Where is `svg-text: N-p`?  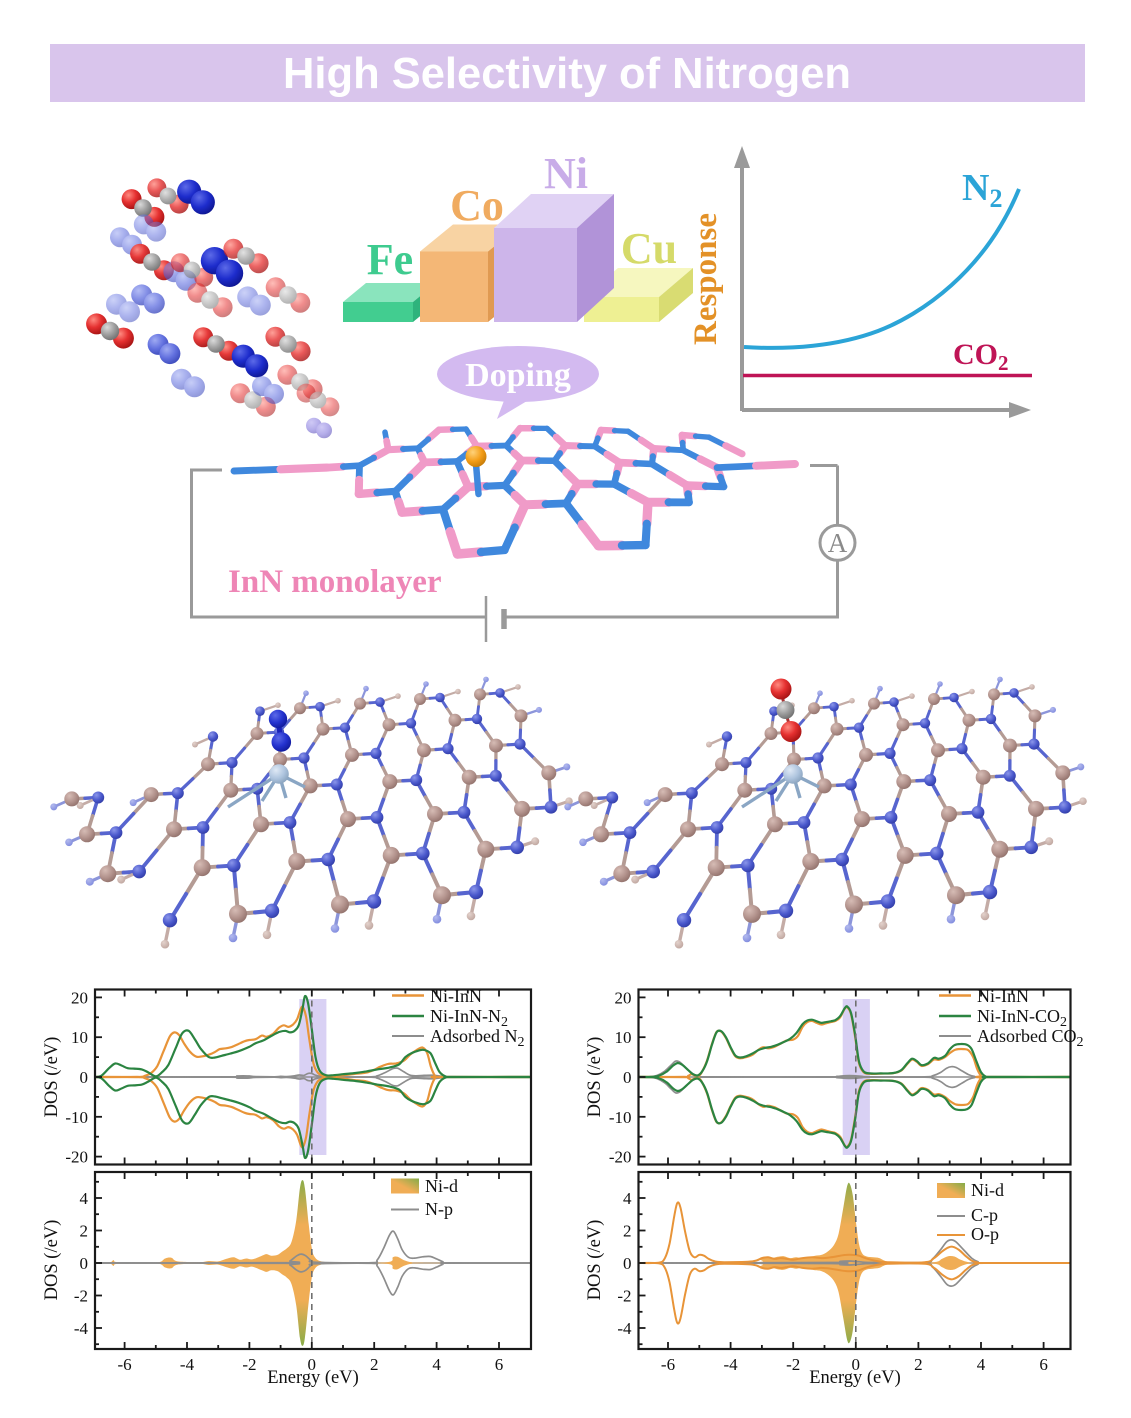 svg-text: N-p is located at coordinates (439, 1209).